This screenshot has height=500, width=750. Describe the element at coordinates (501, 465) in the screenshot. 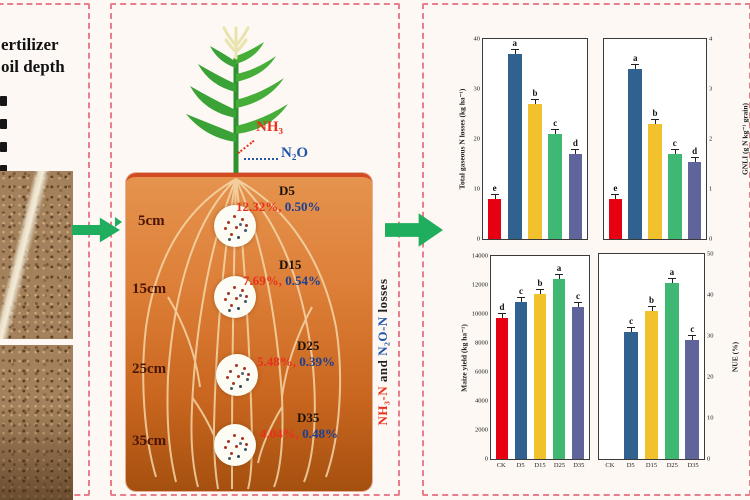

I see `x-category-label: CK` at that location.